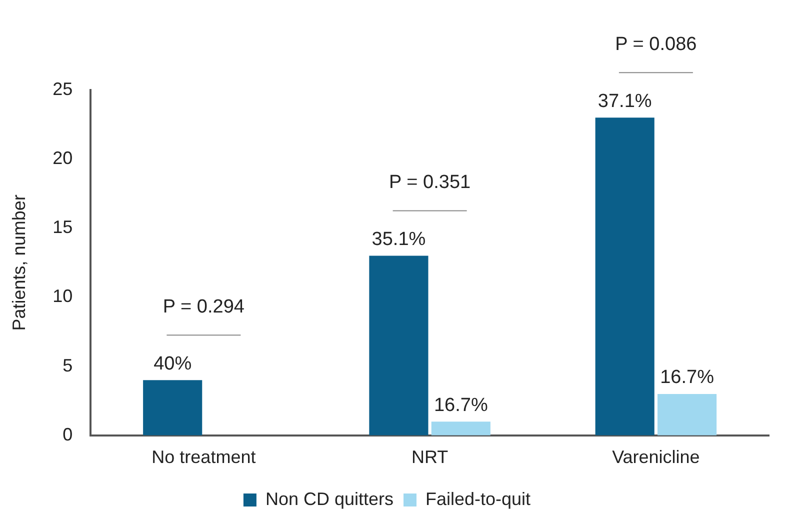 This screenshot has height=519, width=789. I want to click on x-tick-label: Varenicline, so click(656, 457).